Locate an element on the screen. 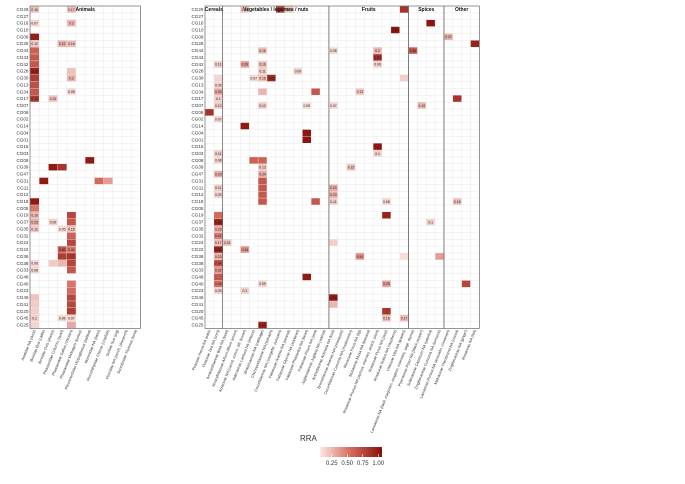 The image size is (685, 484). row-label: CG06 is located at coordinates (22, 112).